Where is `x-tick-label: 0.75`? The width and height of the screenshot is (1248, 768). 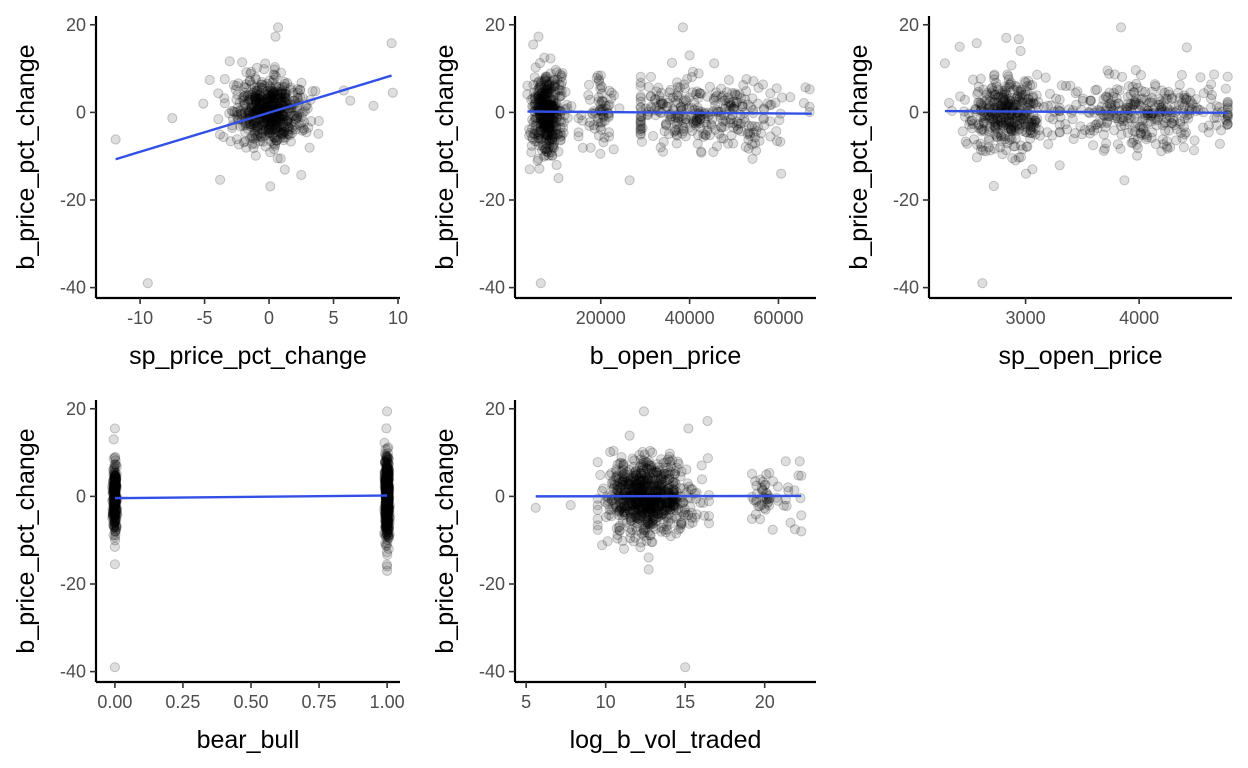
x-tick-label: 0.75 is located at coordinates (319, 702).